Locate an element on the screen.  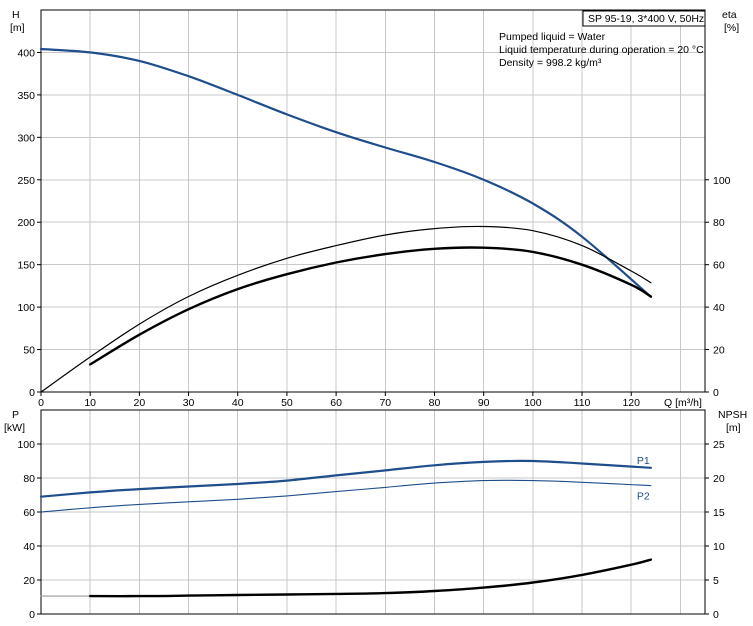
head-tick-label: 0 is located at coordinates (32, 393).